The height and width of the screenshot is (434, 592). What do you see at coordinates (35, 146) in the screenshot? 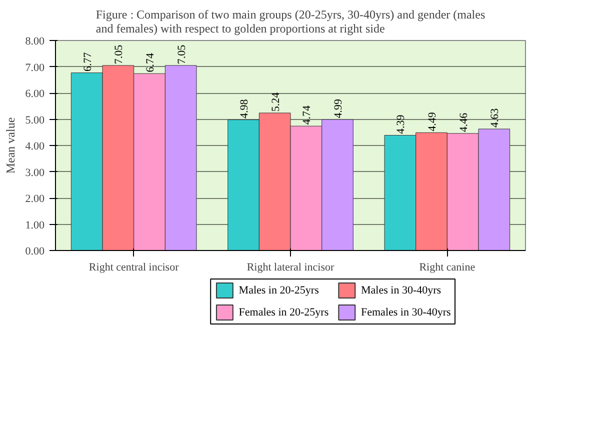
I see `y-tick-label: 4.00` at bounding box center [35, 146].